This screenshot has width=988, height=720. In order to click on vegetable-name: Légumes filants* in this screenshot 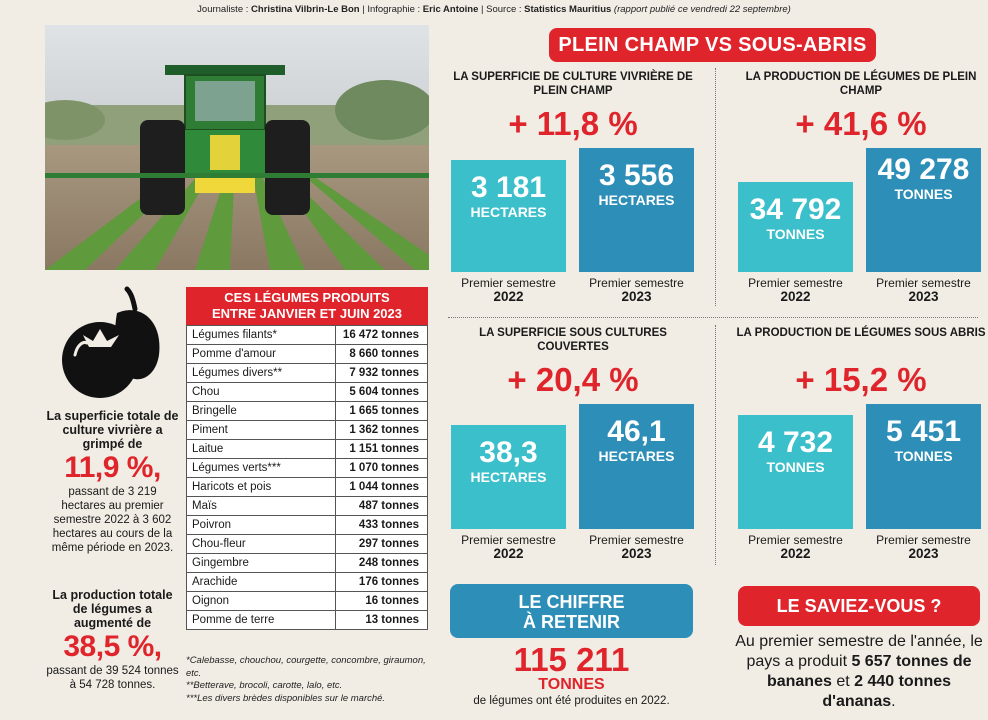, I will do `click(261, 335)`.